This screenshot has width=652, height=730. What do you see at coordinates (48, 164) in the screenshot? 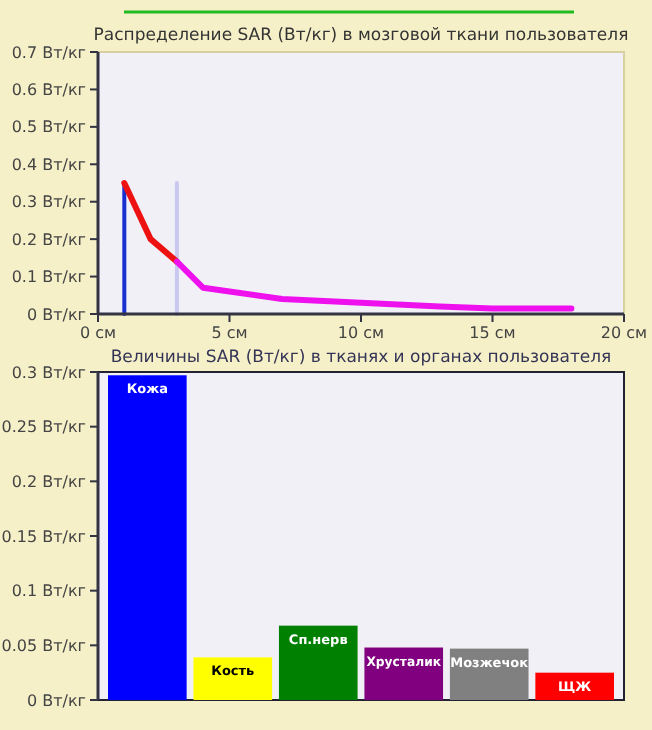
I see `y-tick-label: 0.4 Вт/кг` at bounding box center [48, 164].